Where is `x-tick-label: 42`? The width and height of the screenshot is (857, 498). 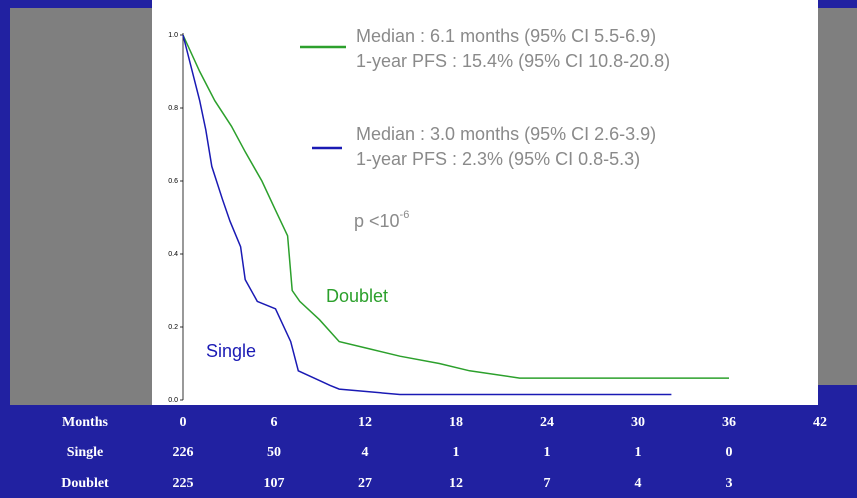
x-tick-label: 42 is located at coordinates (820, 422).